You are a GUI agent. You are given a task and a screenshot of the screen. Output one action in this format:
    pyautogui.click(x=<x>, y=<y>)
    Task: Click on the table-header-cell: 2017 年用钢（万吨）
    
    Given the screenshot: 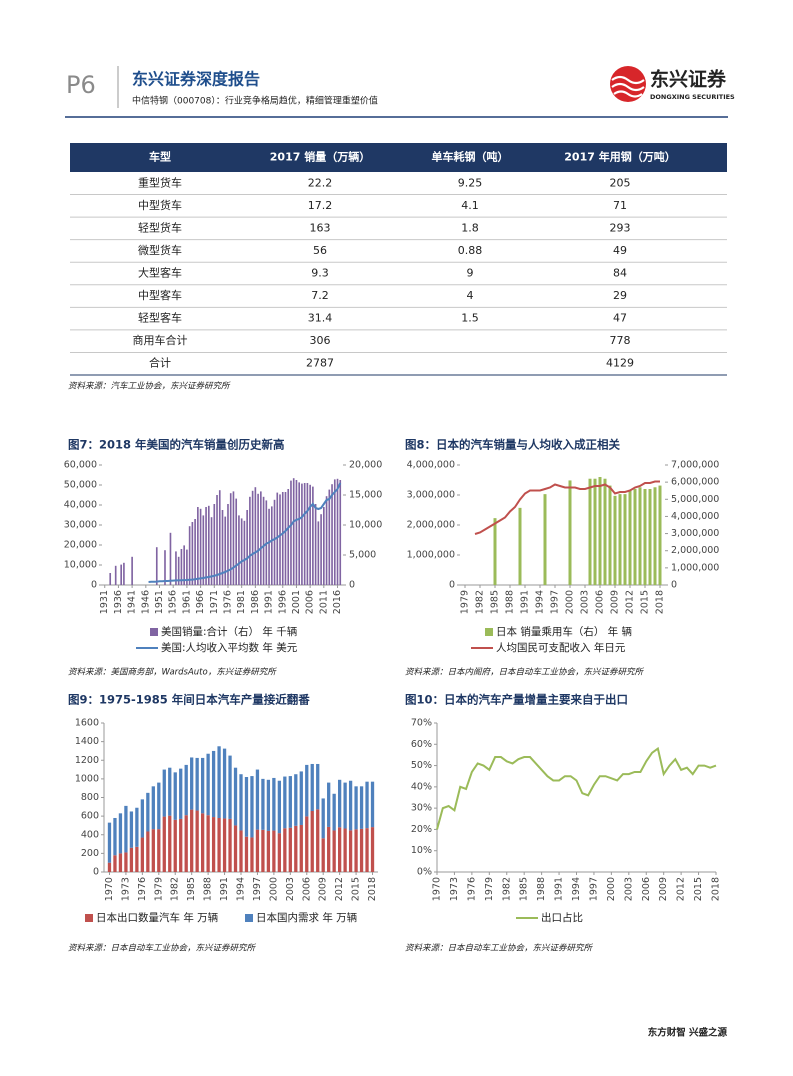 What is the action you would take?
    pyautogui.click(x=619, y=157)
    